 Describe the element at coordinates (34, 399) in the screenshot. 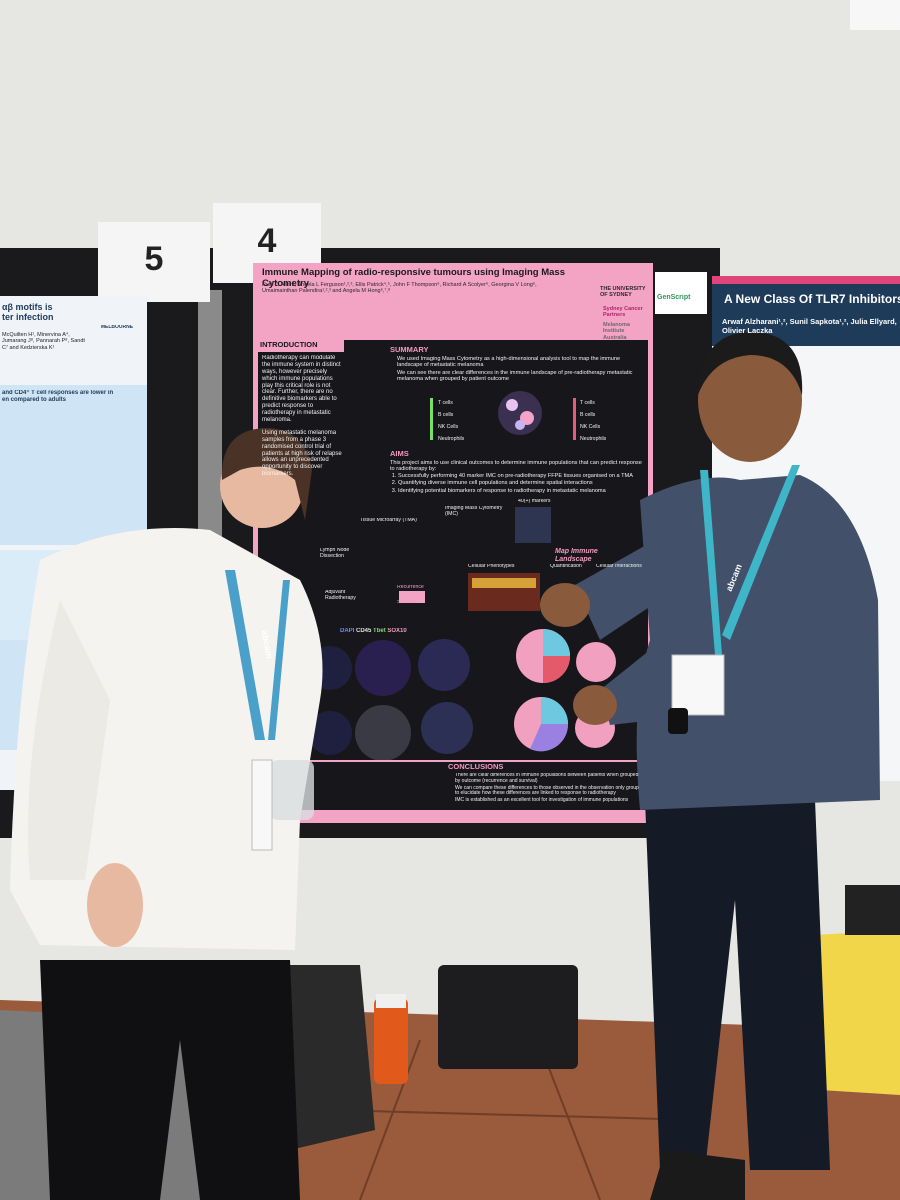

I see `text-line: en compared to adults` at that location.